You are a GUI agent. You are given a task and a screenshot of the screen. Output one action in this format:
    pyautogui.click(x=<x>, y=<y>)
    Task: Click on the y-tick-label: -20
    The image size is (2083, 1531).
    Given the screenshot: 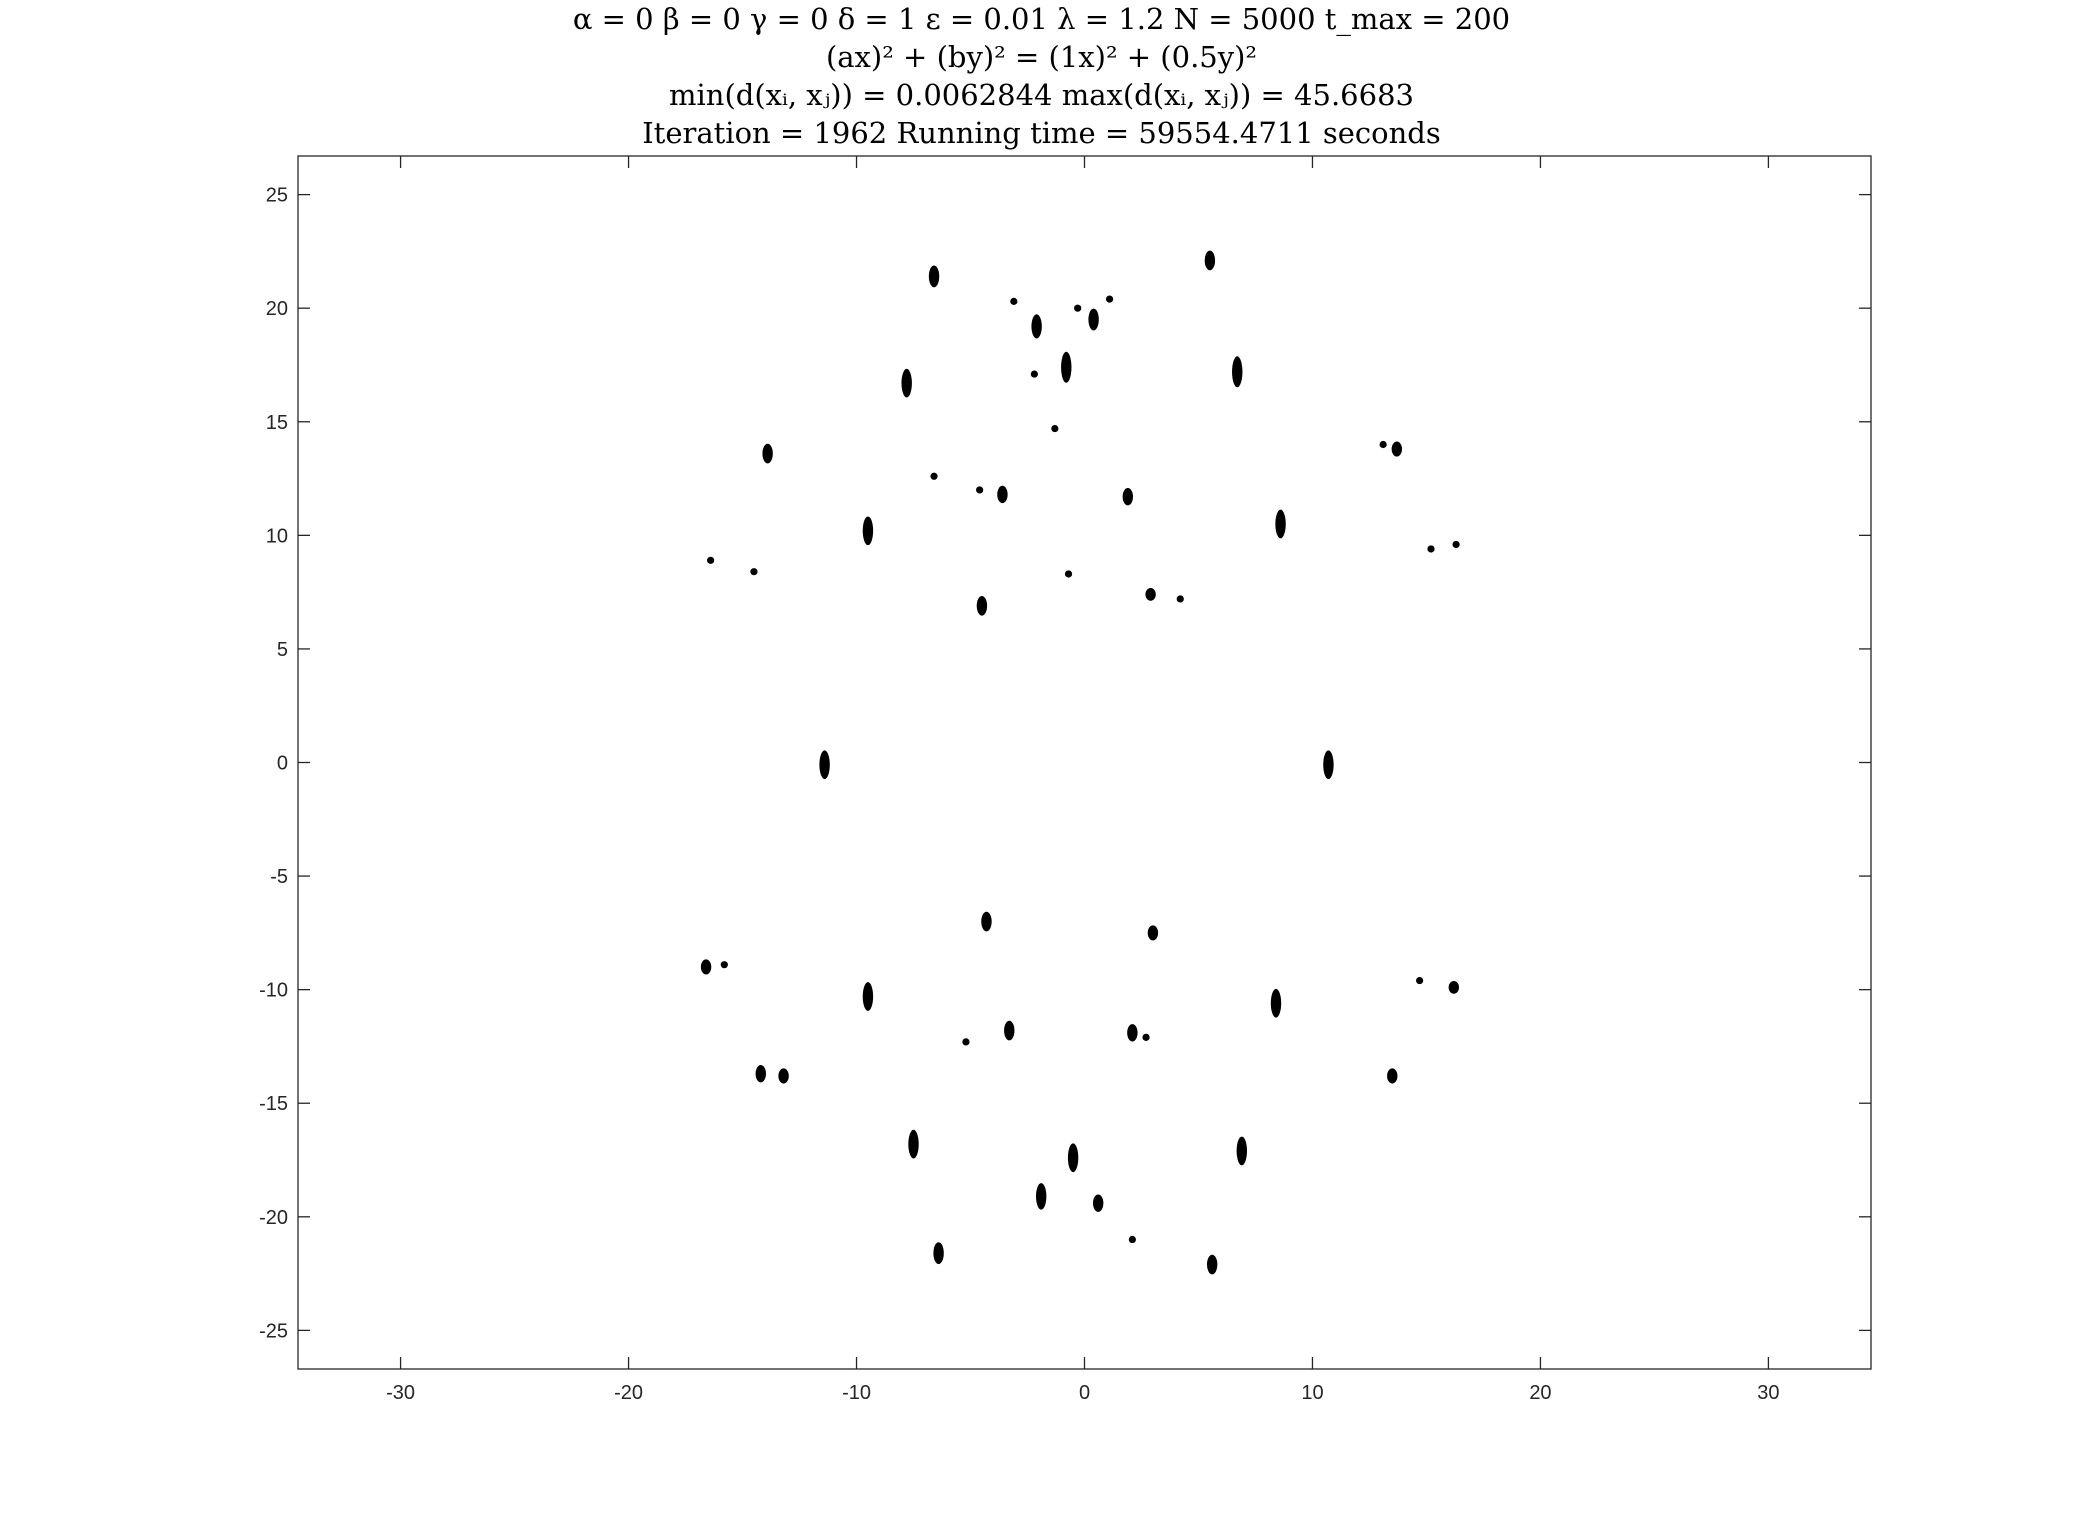 What is the action you would take?
    pyautogui.click(x=273, y=1218)
    